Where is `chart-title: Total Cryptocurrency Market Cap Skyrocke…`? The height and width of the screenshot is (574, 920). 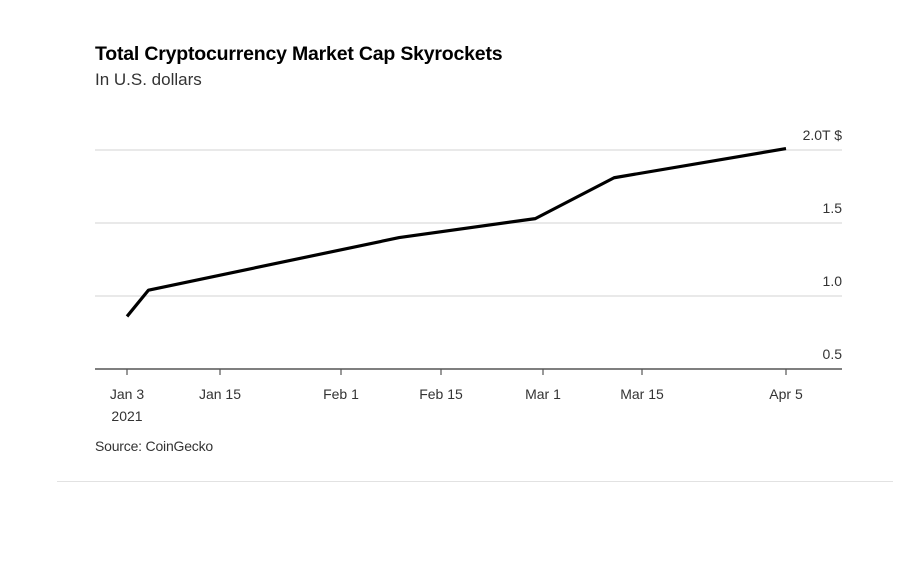
chart-title: Total Cryptocurrency Market Cap Skyrocke… is located at coordinates (299, 54).